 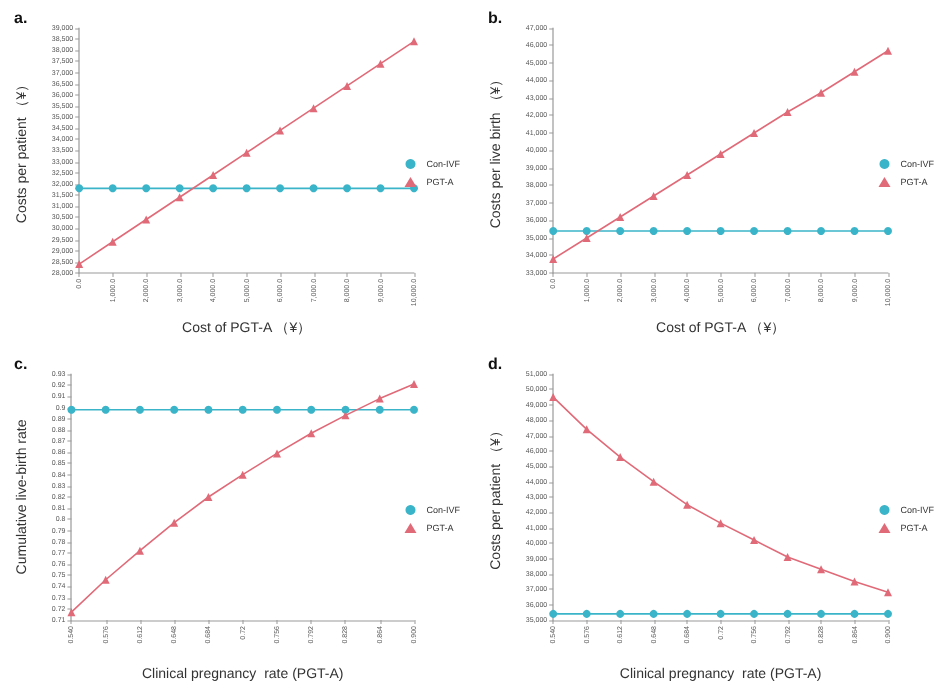 I want to click on chart-title: d., so click(x=495, y=364).